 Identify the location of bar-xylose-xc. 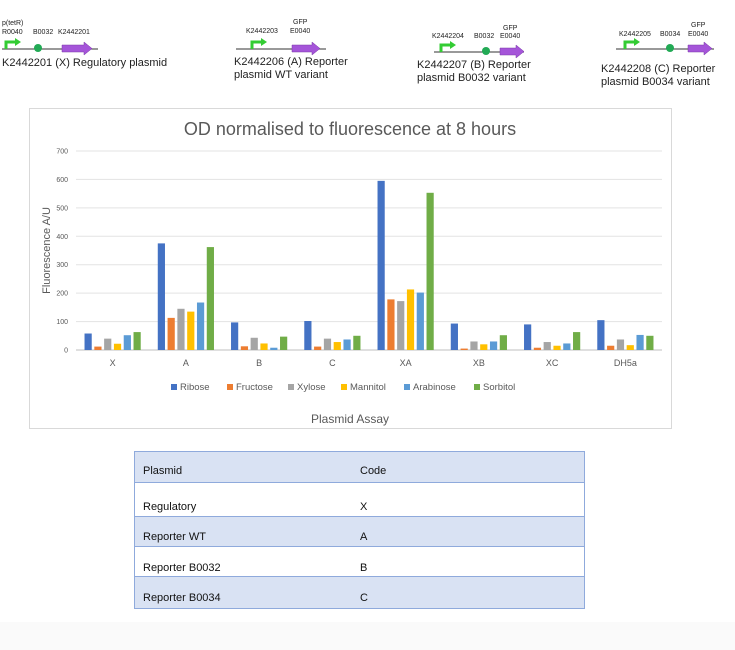
(547, 346).